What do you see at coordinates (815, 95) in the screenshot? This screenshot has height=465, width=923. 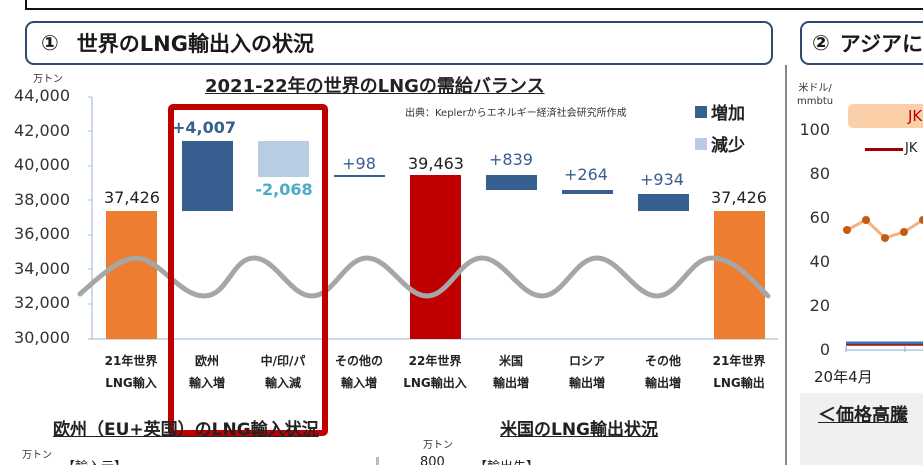 I see `asia-unit: 米ドル/mmbtu` at bounding box center [815, 95].